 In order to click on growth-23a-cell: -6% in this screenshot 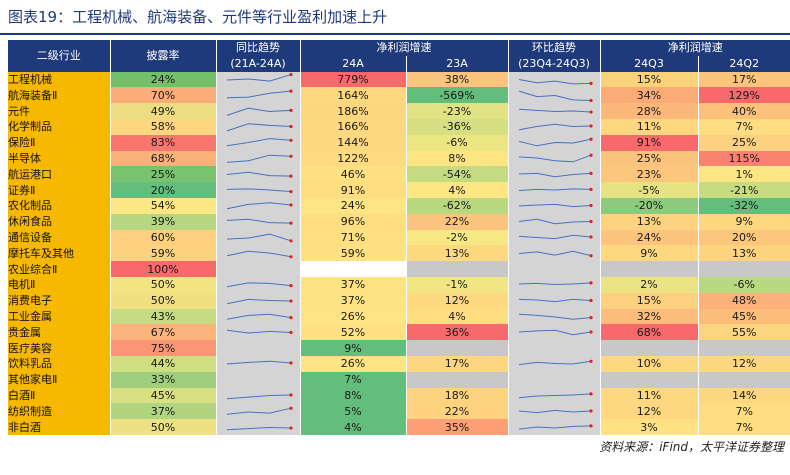, I will do `click(456, 142)`.